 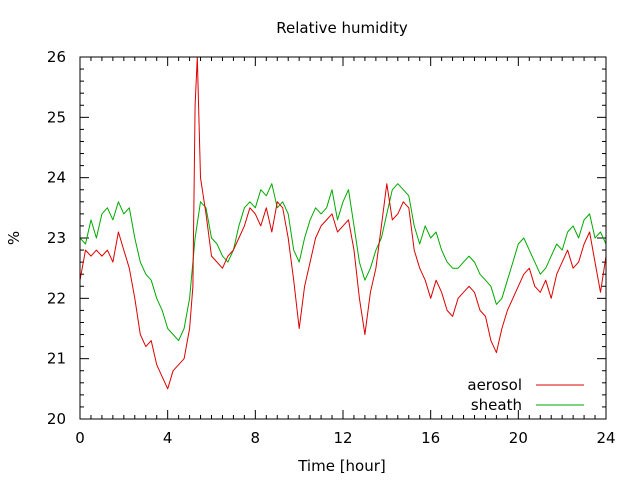 I want to click on x-tick-label: 20, so click(x=518, y=438).